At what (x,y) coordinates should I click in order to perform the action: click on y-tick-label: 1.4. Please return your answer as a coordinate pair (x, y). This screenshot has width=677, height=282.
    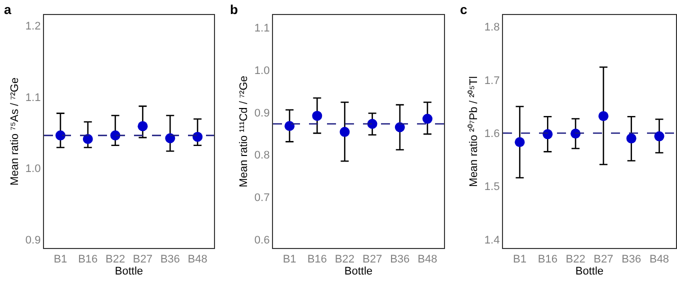
    Looking at the image, I should click on (492, 240).